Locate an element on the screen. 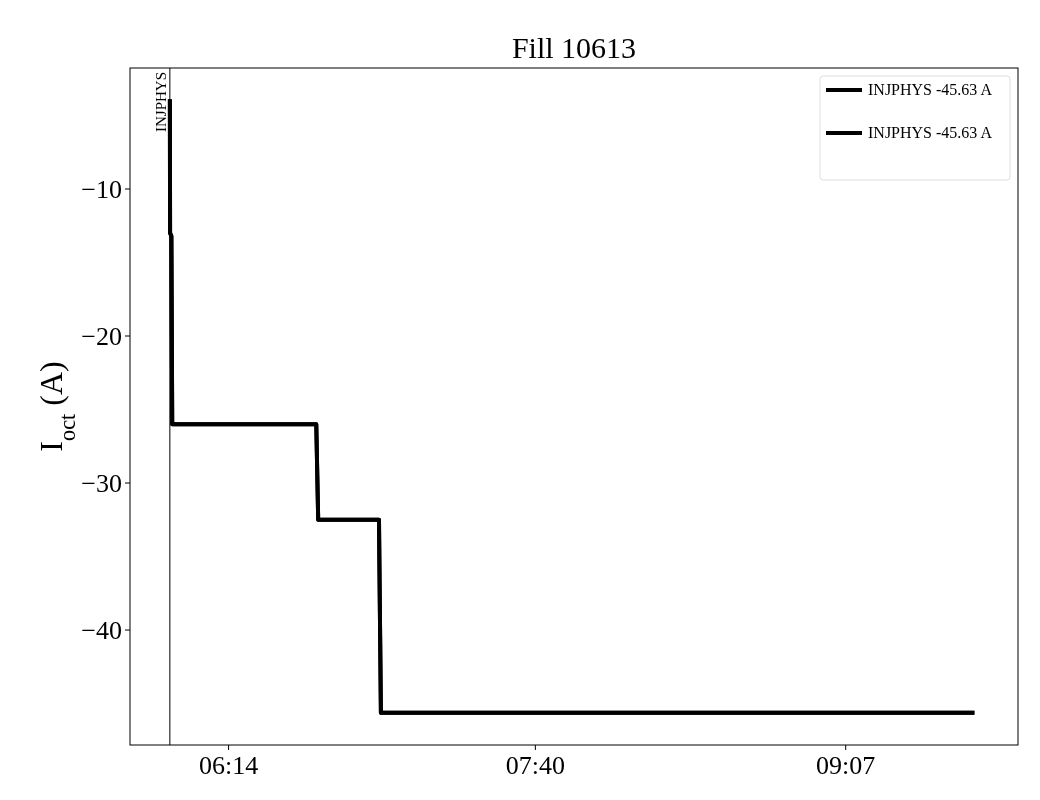 This screenshot has height=800, width=1040. chart-title: Fill 10613 is located at coordinates (574, 47).